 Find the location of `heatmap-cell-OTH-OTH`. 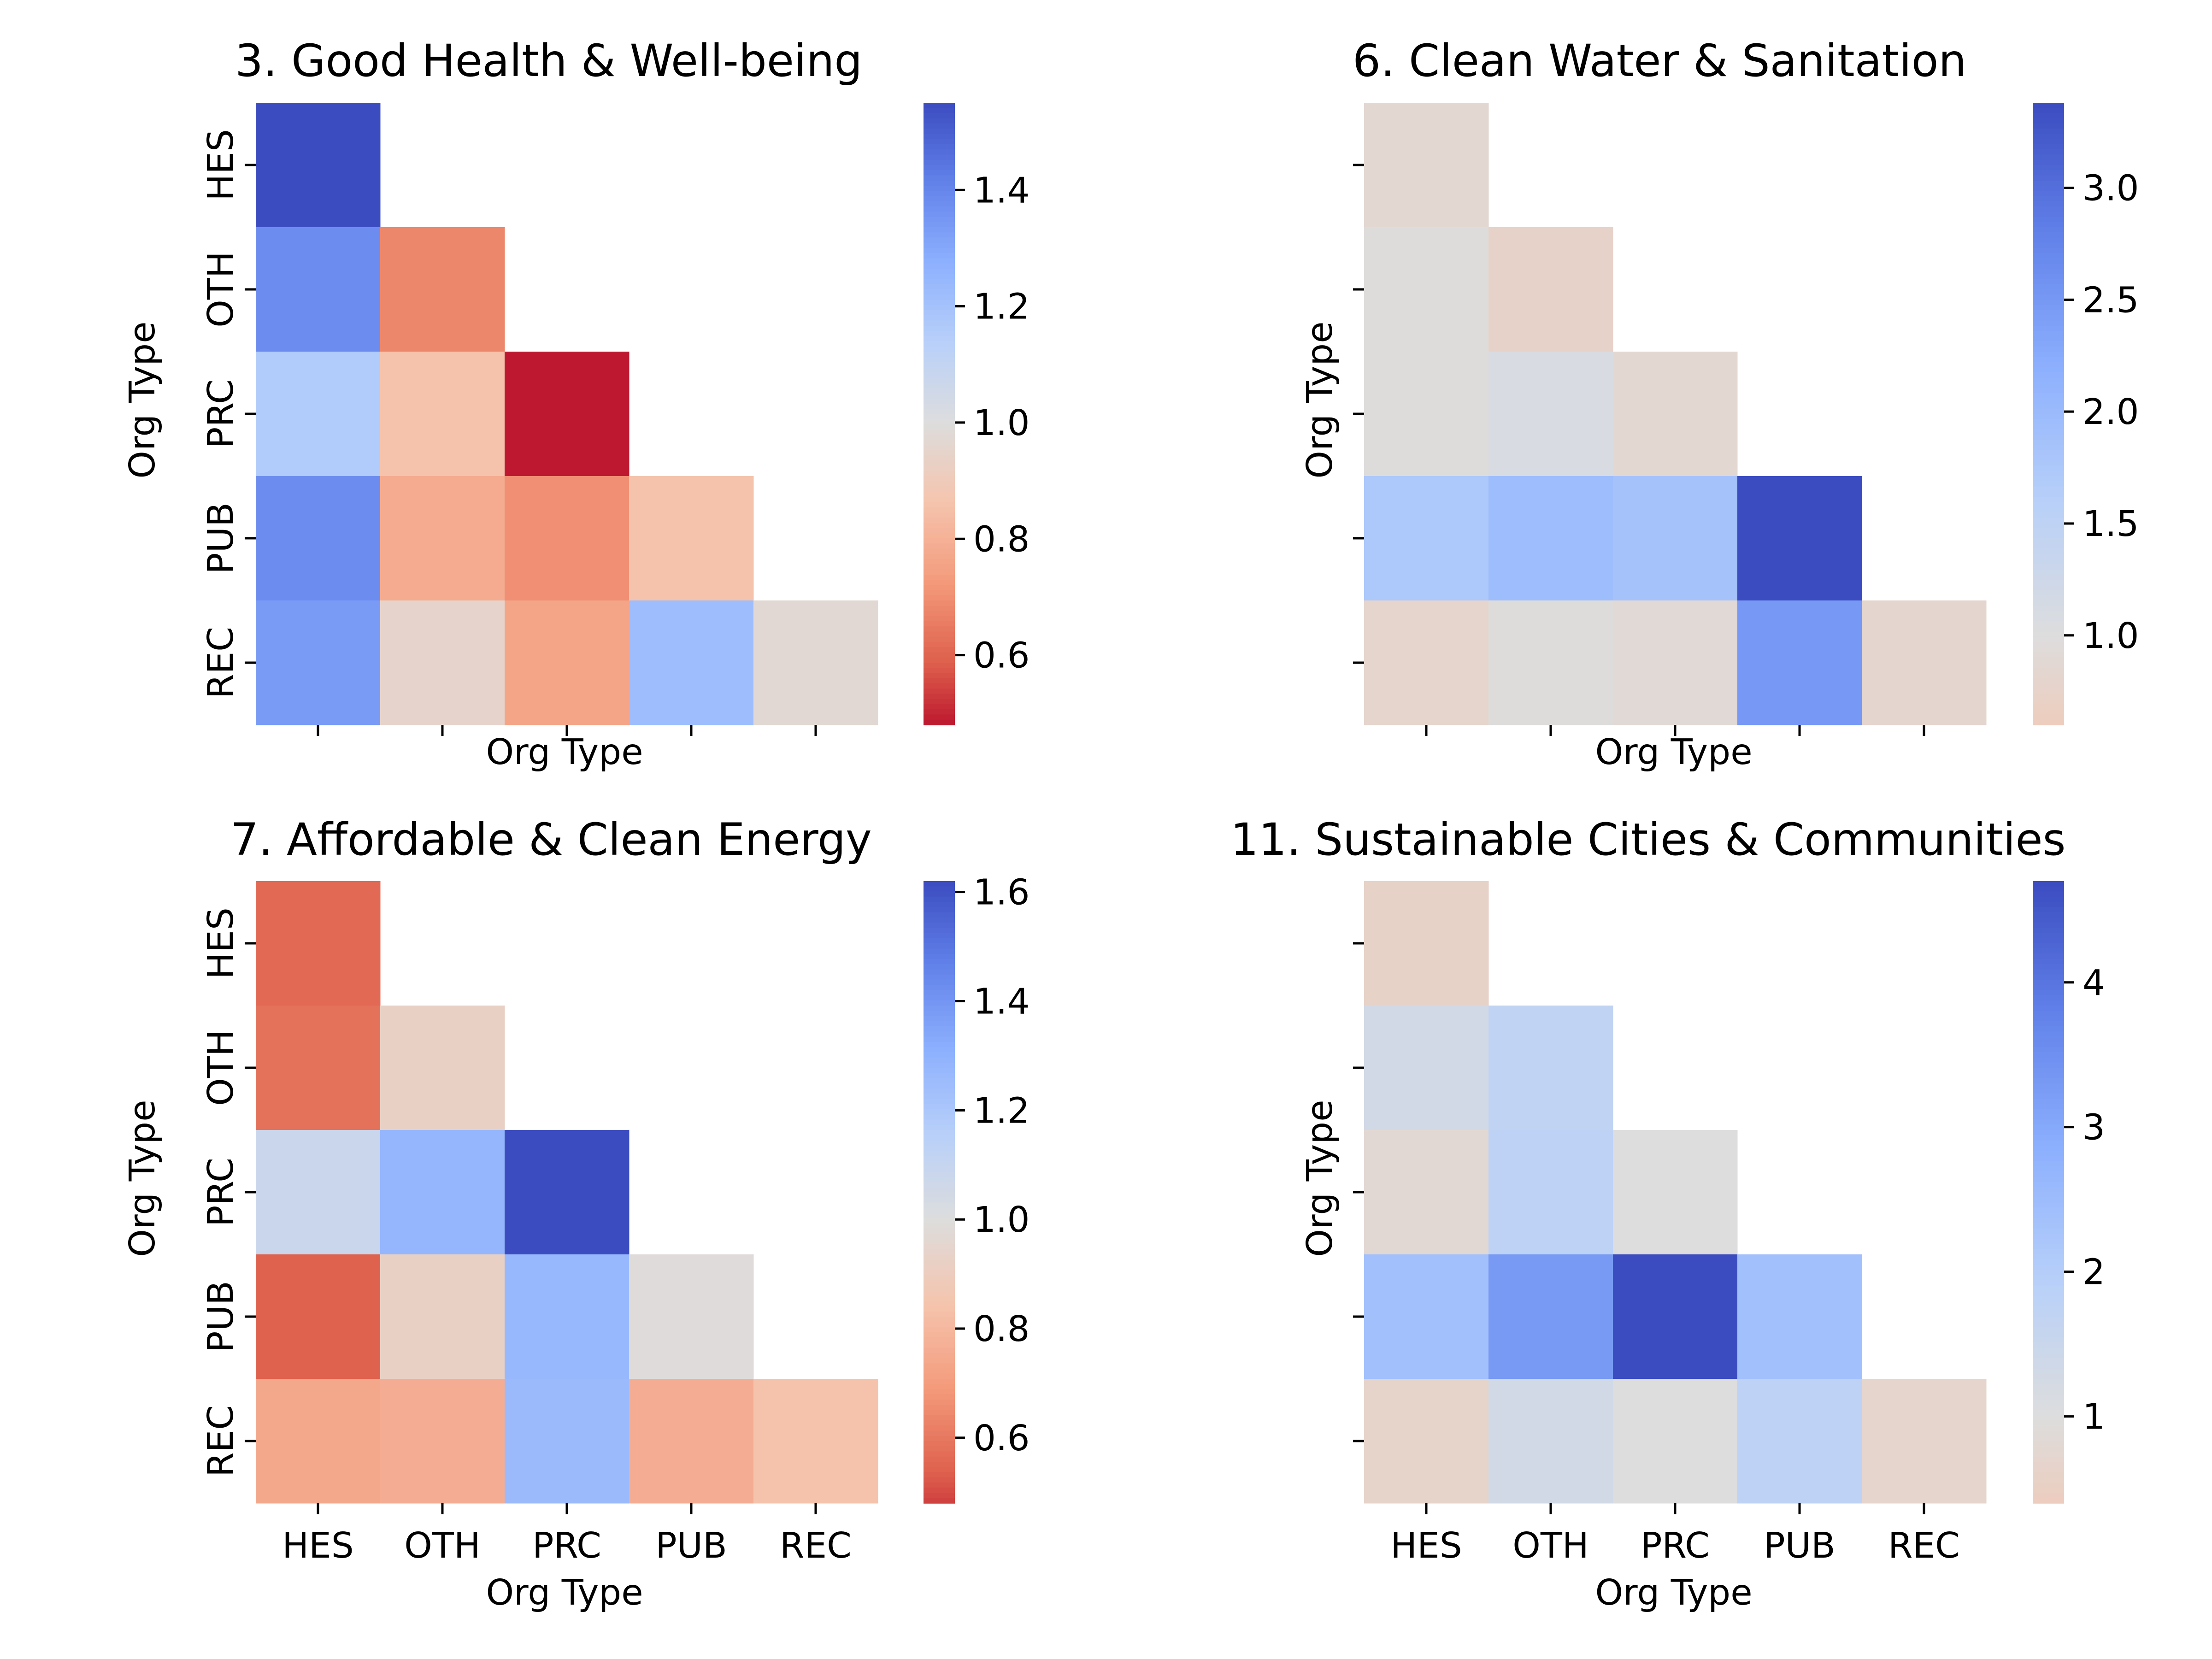

heatmap-cell-OTH-OTH is located at coordinates (442, 289).